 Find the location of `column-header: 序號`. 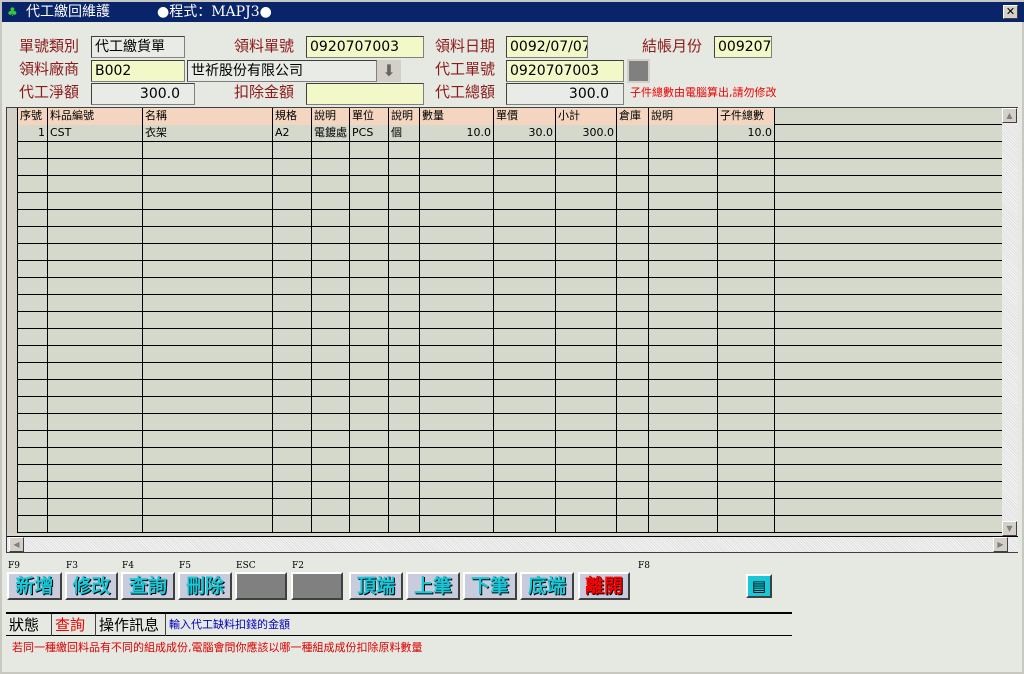

column-header: 序號 is located at coordinates (33, 116).